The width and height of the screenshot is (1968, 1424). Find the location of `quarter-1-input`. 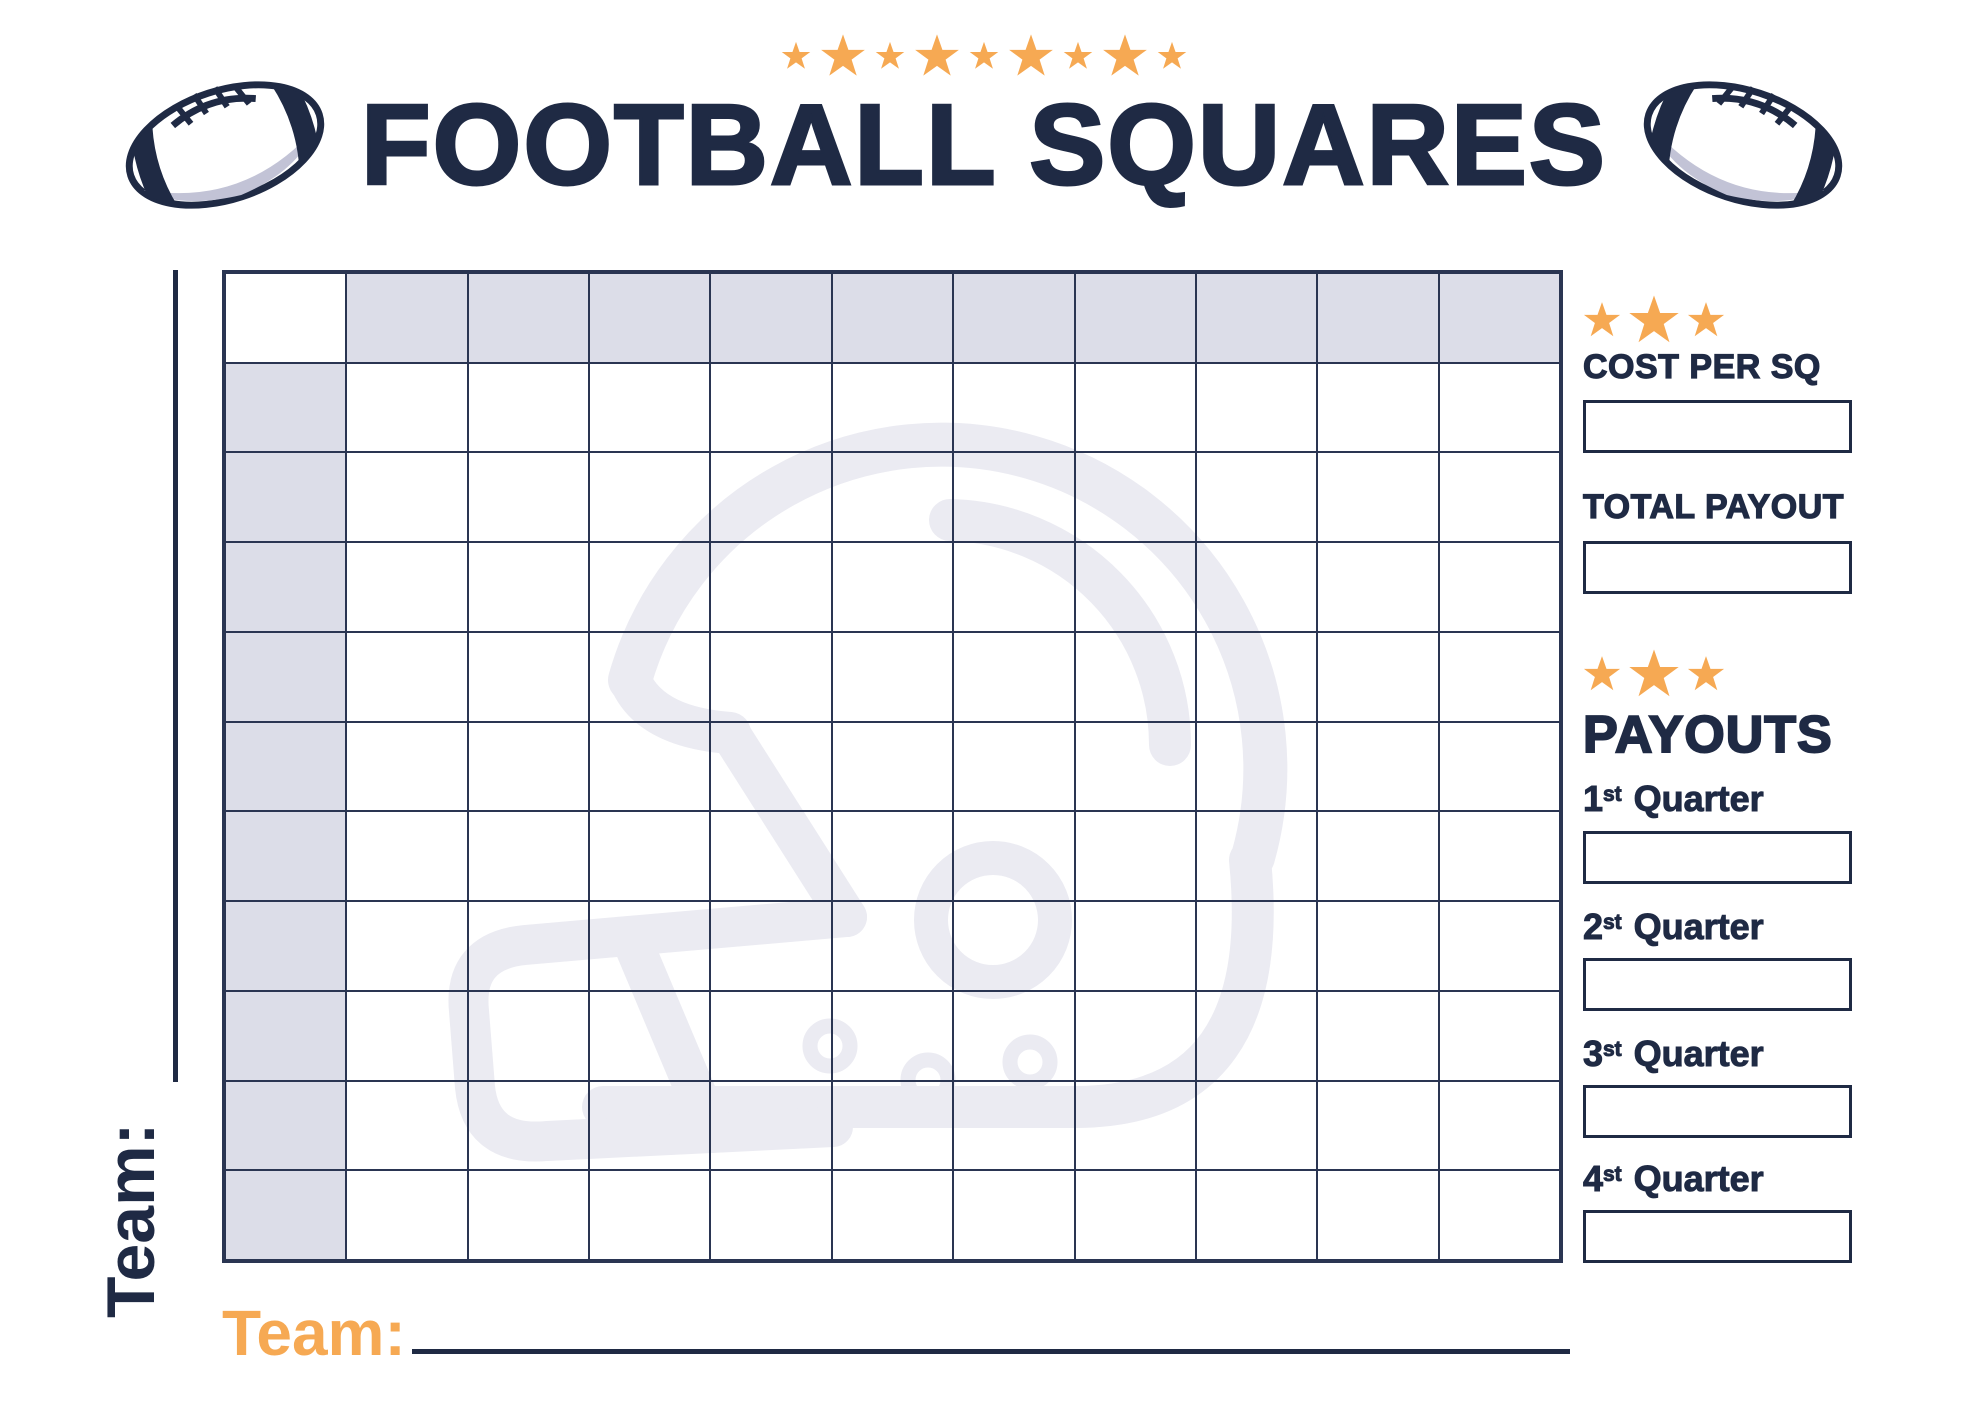

quarter-1-input is located at coordinates (1717, 857).